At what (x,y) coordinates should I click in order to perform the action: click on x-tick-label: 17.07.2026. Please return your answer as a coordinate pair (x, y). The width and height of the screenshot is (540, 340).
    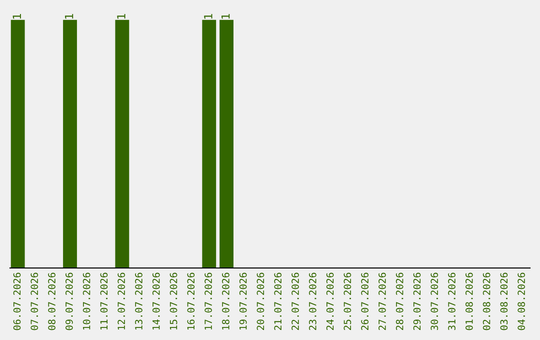
    Looking at the image, I should click on (208, 301).